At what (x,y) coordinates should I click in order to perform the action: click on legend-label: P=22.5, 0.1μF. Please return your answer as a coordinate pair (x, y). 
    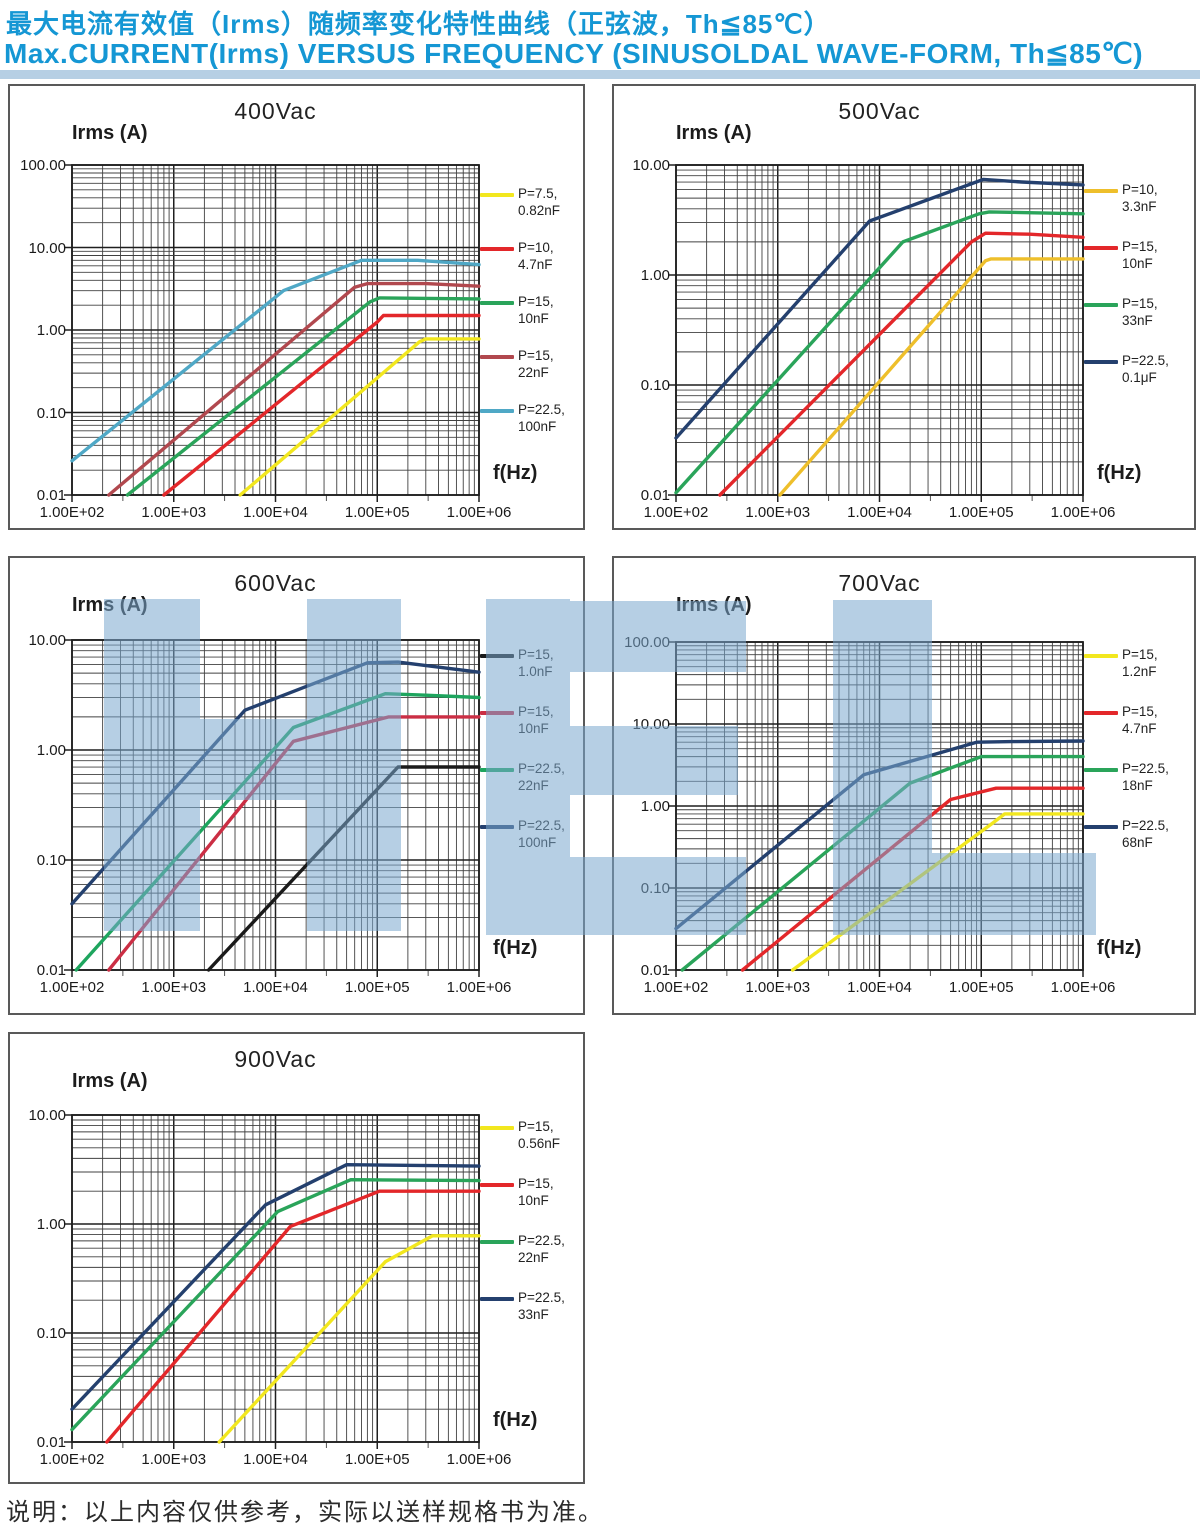
    Looking at the image, I should click on (1145, 369).